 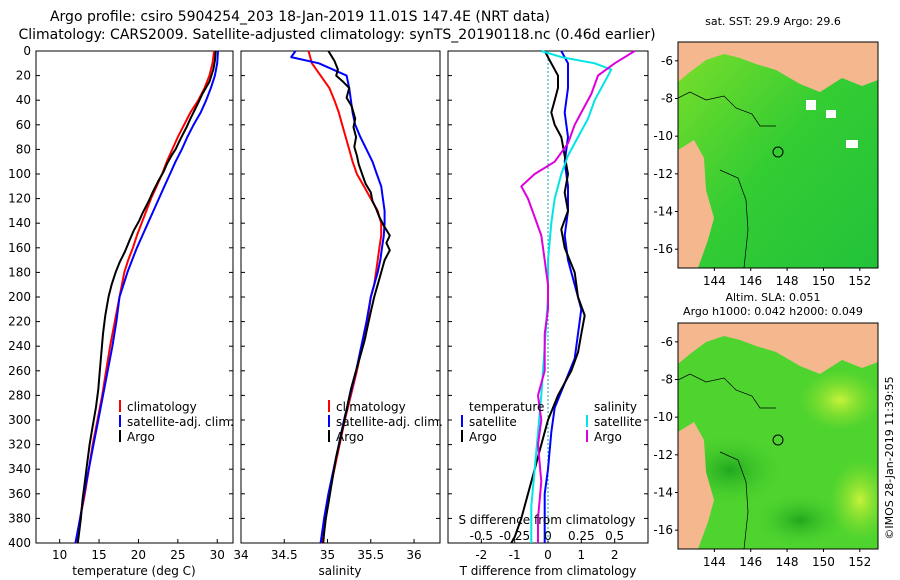 I want to click on sst-map-title: sat. SST: 29.9 Argo: 29.6, so click(x=773, y=21).